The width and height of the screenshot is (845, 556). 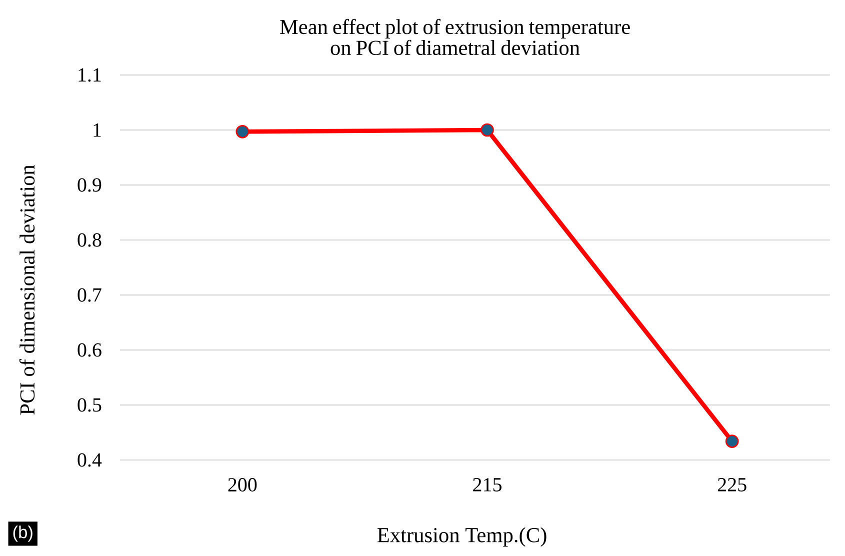 I want to click on y-tick-label: 0.8, so click(x=90, y=240).